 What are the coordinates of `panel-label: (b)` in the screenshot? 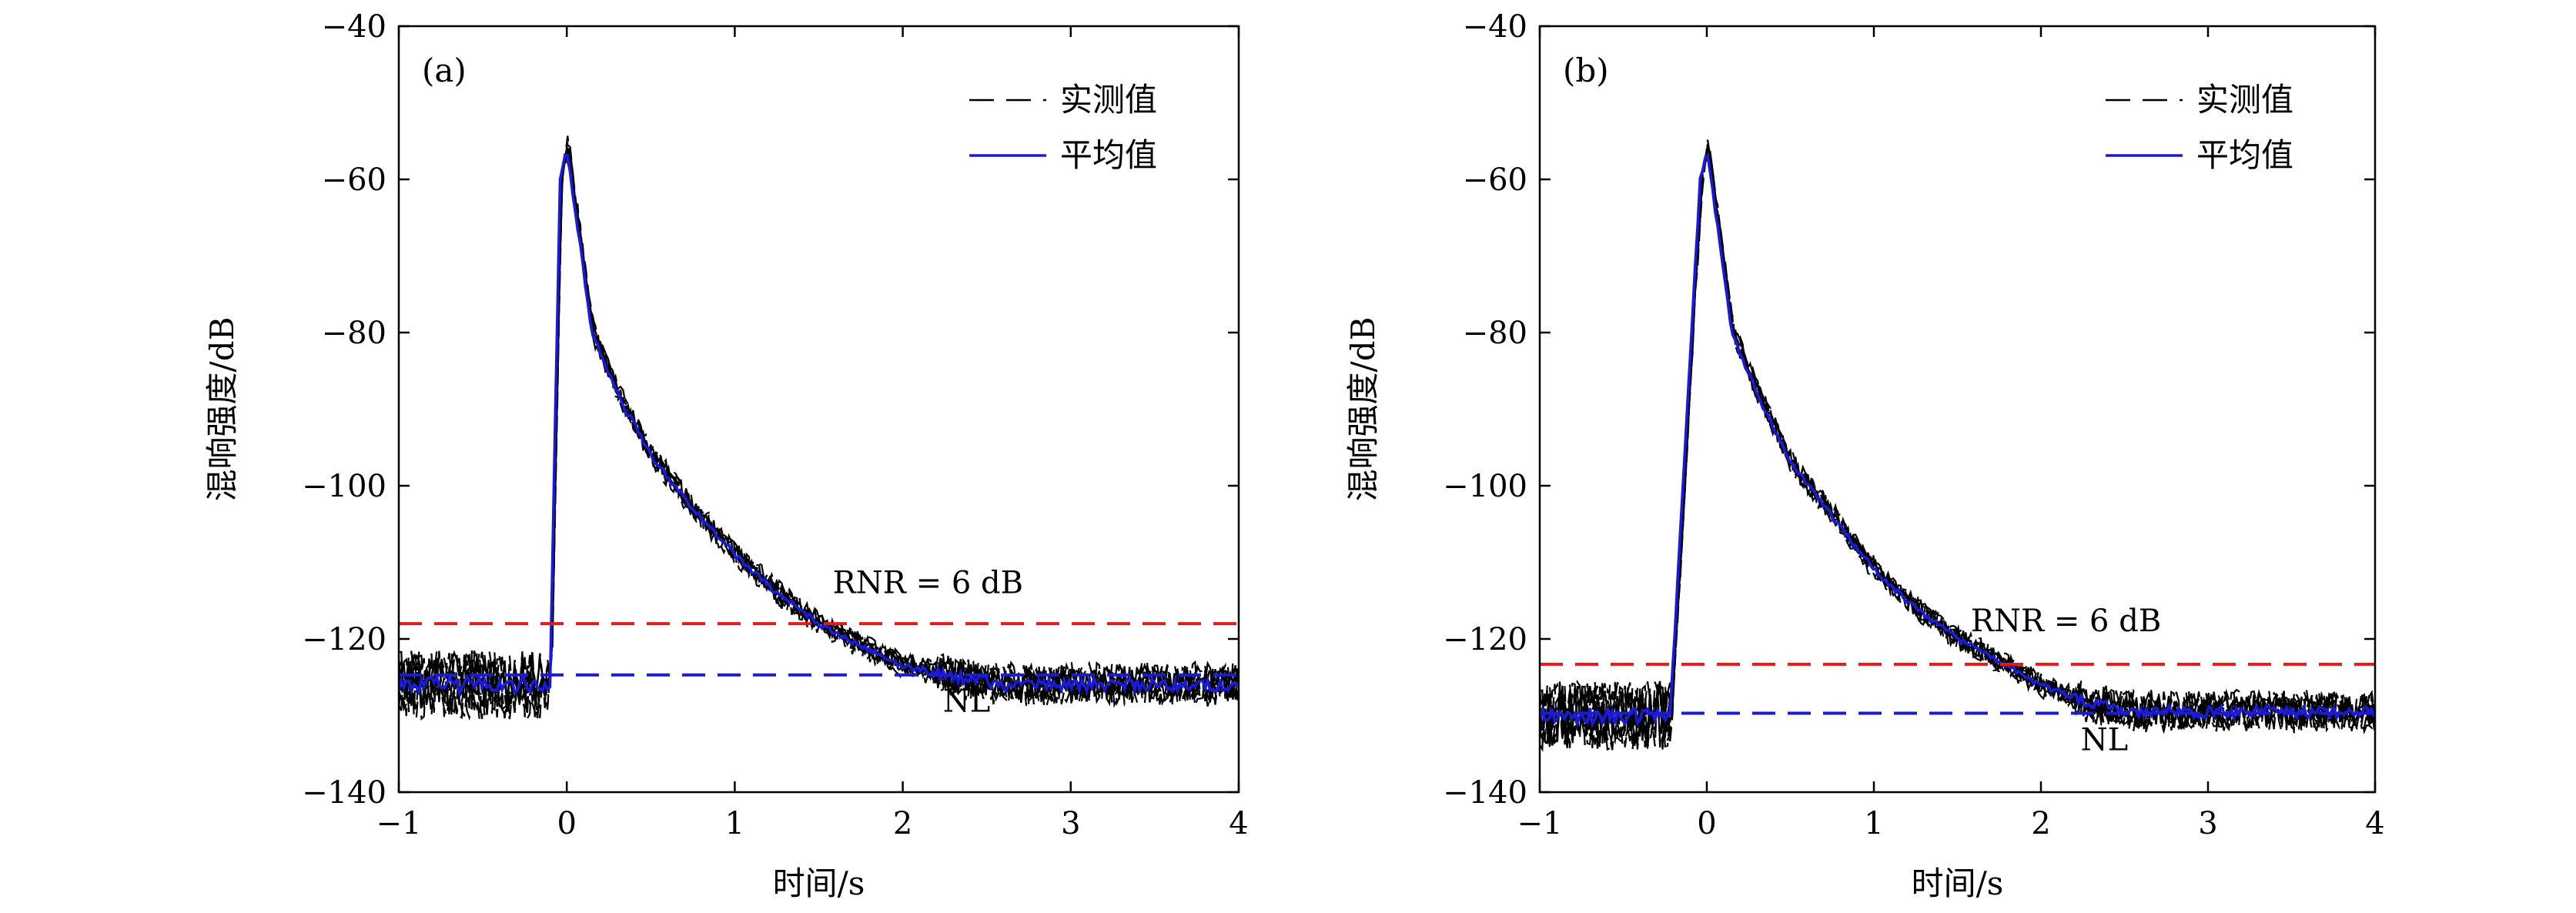 It's located at (1586, 70).